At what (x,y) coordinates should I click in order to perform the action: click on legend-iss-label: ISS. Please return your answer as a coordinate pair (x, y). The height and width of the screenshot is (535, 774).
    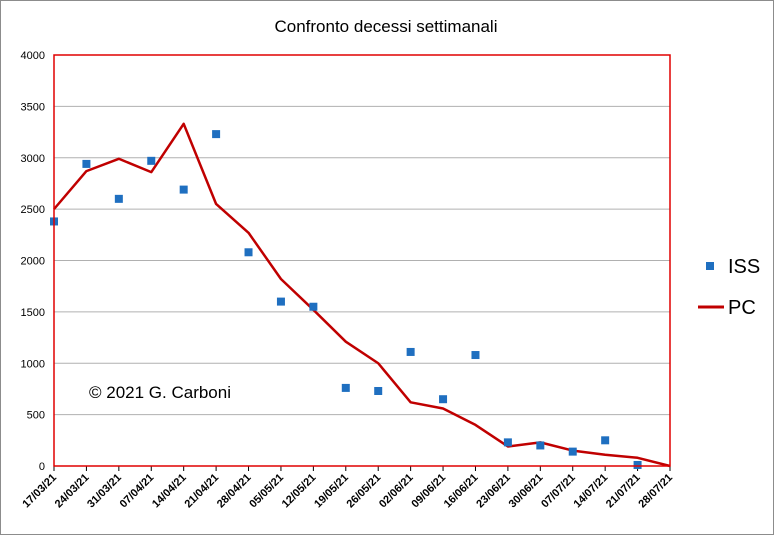
    Looking at the image, I should click on (744, 267).